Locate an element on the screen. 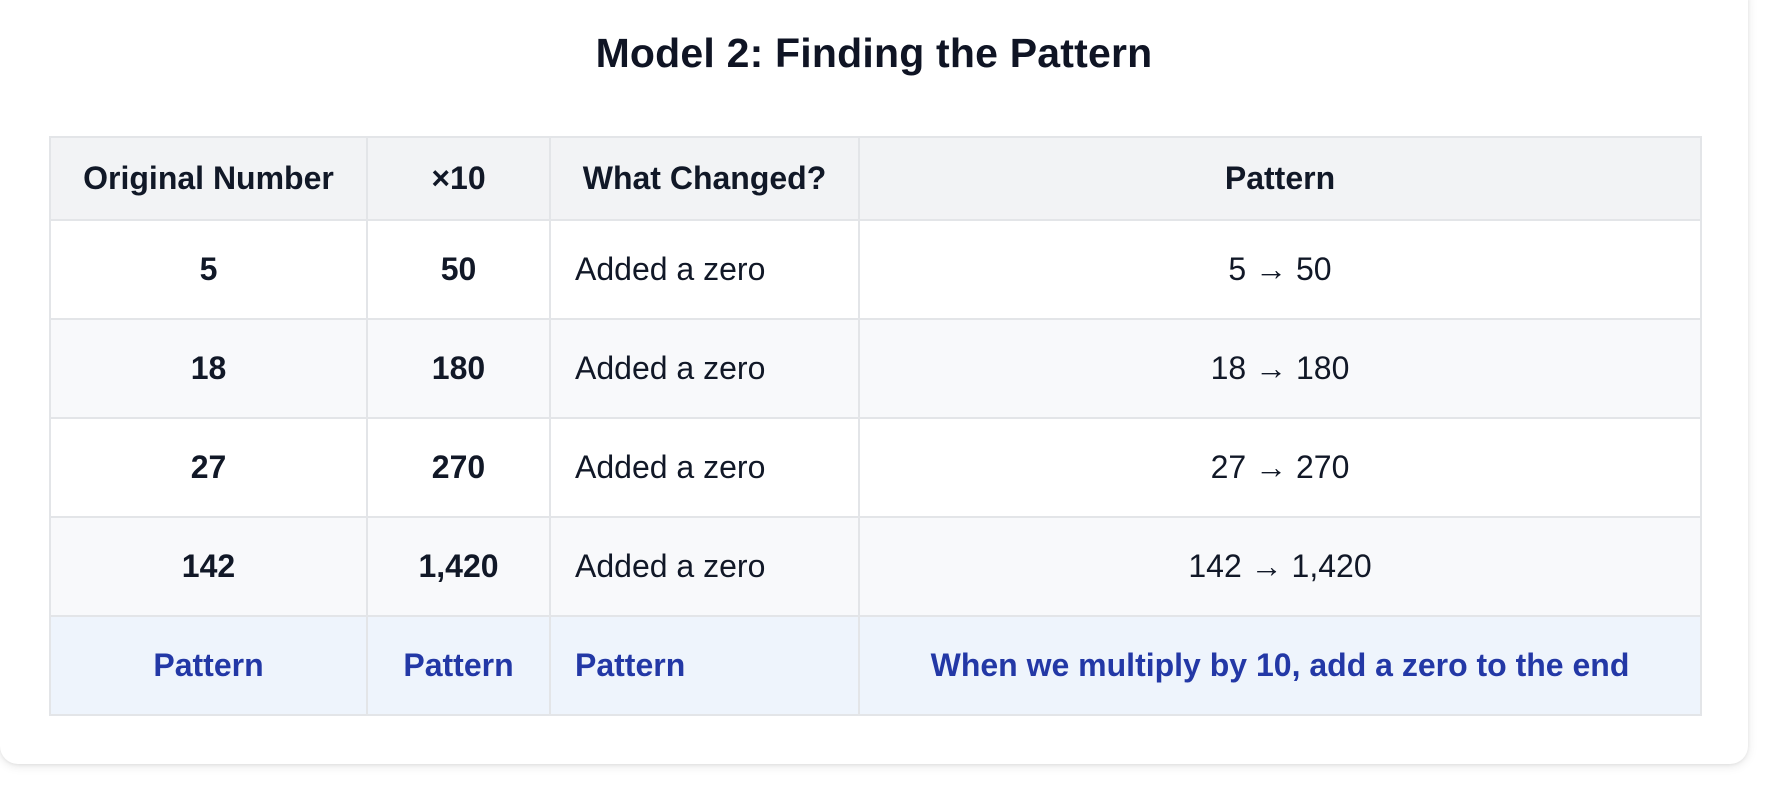 The width and height of the screenshot is (1766, 796). table-row: 27 270 Added a zero 27 → 270 is located at coordinates (875, 467).